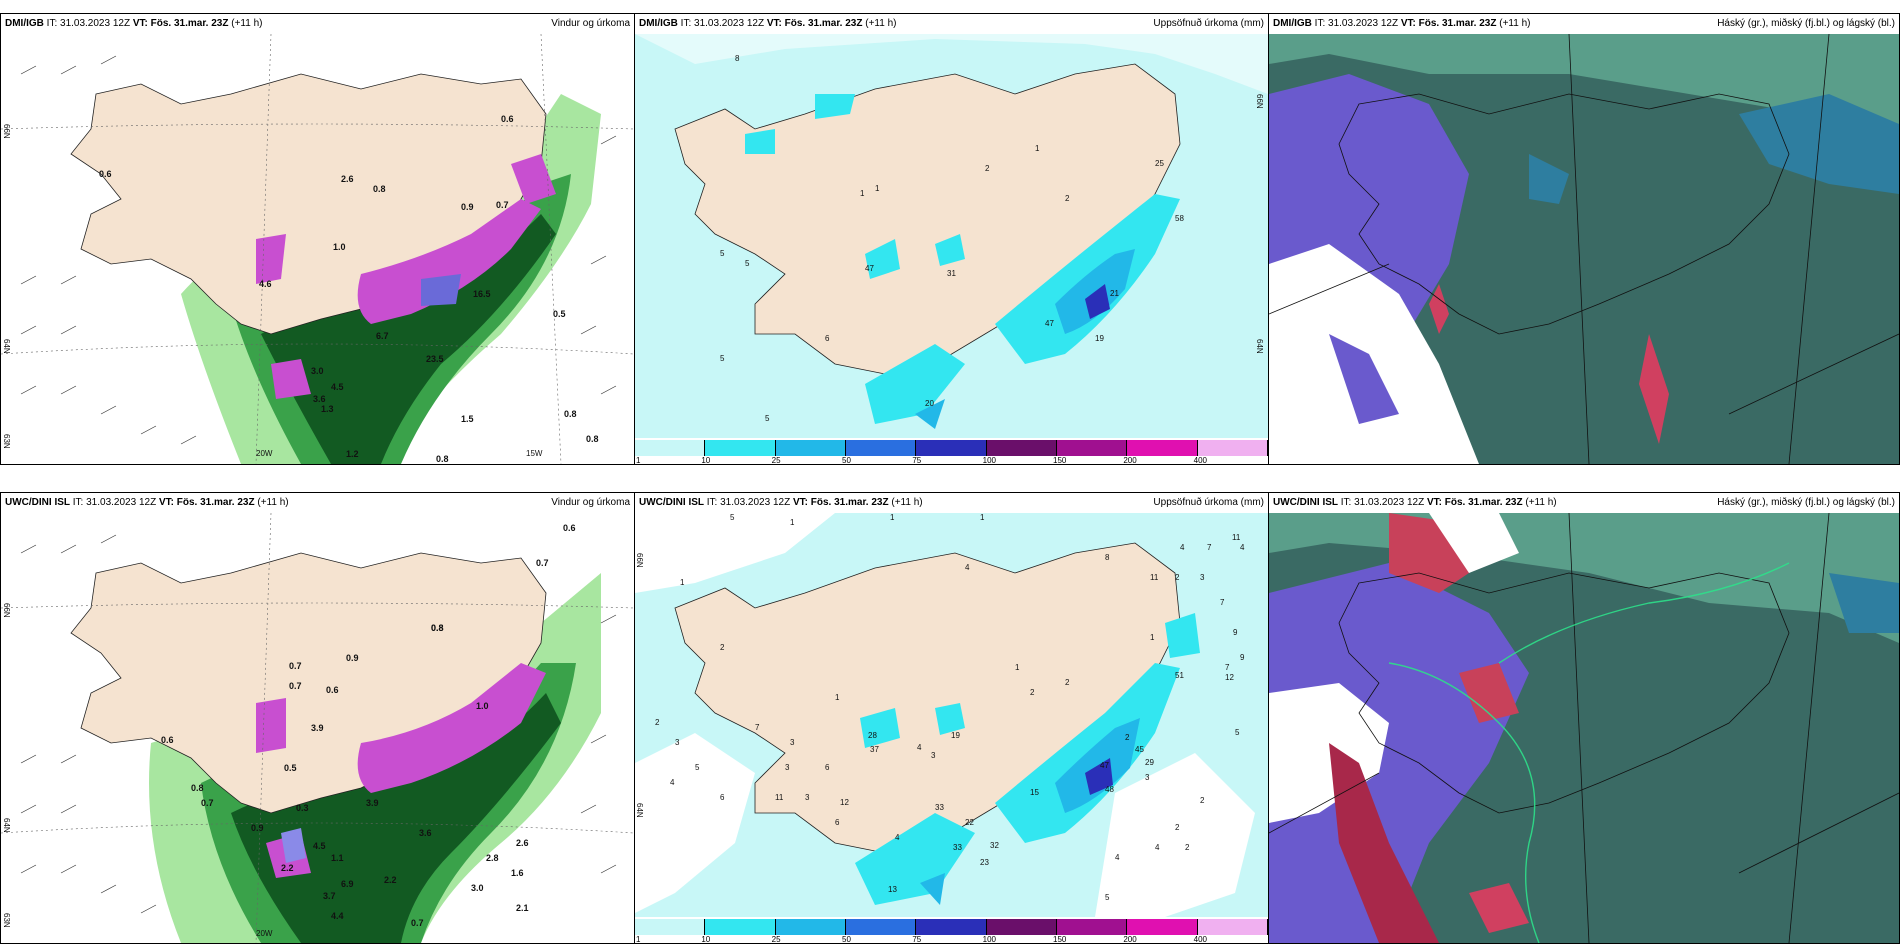 This screenshot has width=1900, height=950. I want to click on value-label: 3.9, so click(317, 728).